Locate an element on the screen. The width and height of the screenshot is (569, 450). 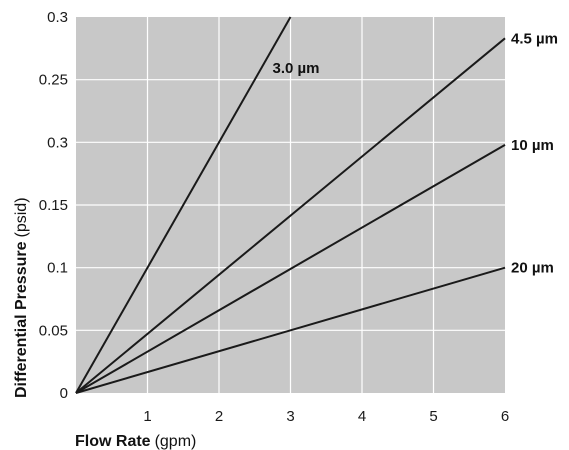
series-label-3-0-m: 3.0 µm is located at coordinates (296, 68).